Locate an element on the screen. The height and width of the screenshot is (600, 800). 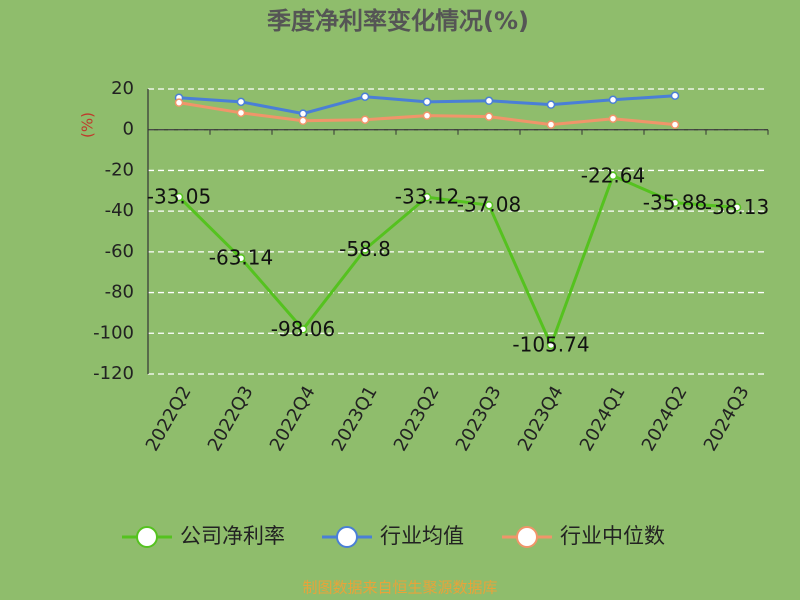
legend-item: 行业均值 is located at coordinates (393, 536).